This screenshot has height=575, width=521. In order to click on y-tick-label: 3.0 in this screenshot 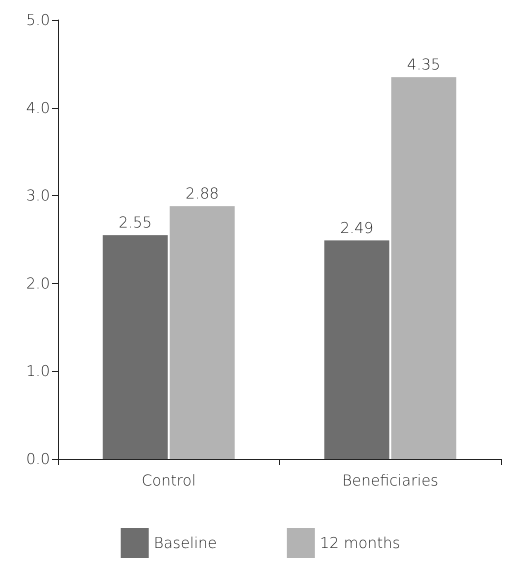, I will do `click(38, 195)`.